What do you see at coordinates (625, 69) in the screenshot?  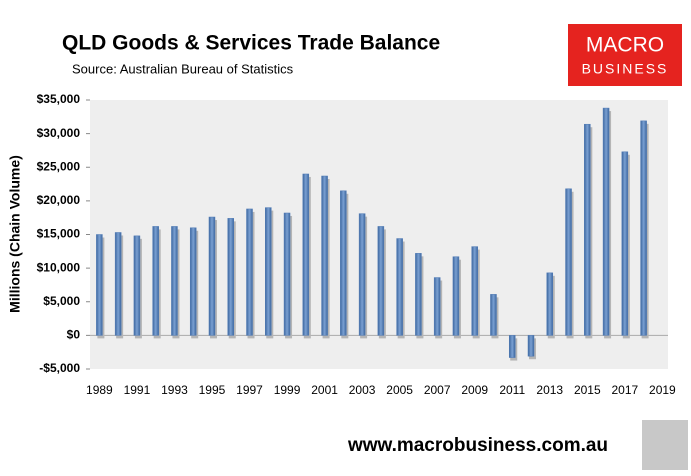 I see `logo-text: BUSINESS` at bounding box center [625, 69].